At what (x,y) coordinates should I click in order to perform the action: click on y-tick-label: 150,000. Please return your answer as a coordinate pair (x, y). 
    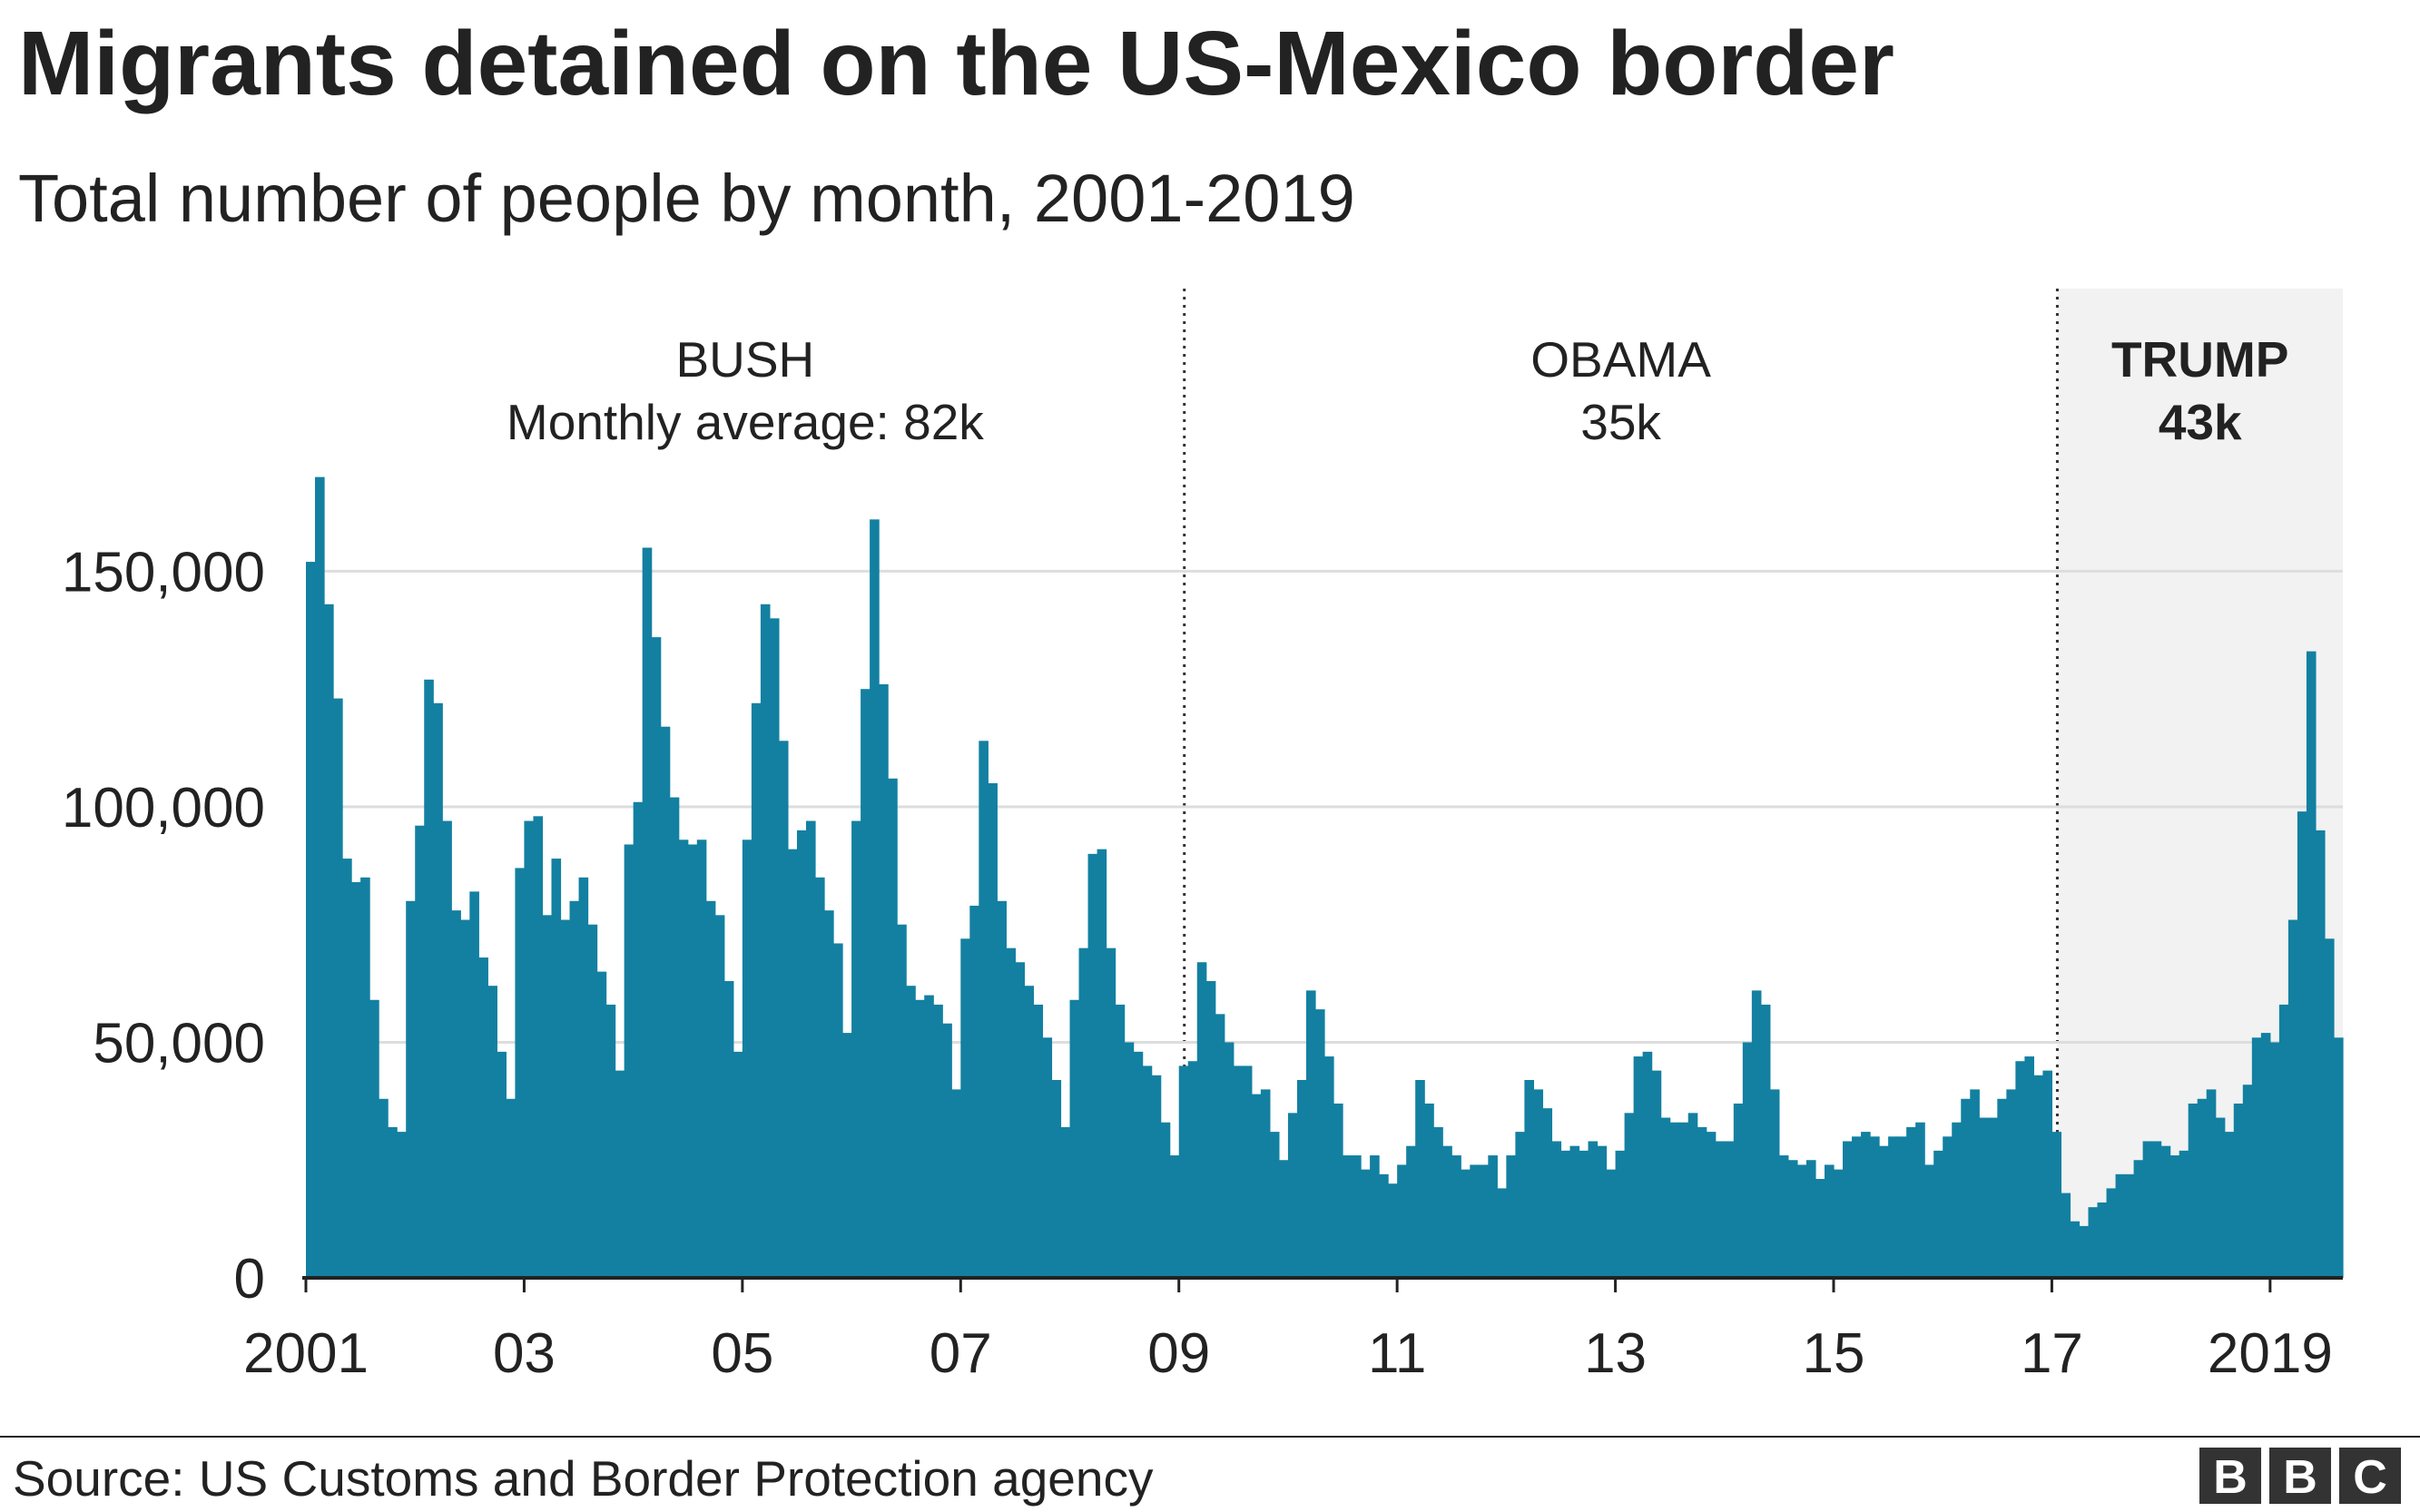
    Looking at the image, I should click on (164, 572).